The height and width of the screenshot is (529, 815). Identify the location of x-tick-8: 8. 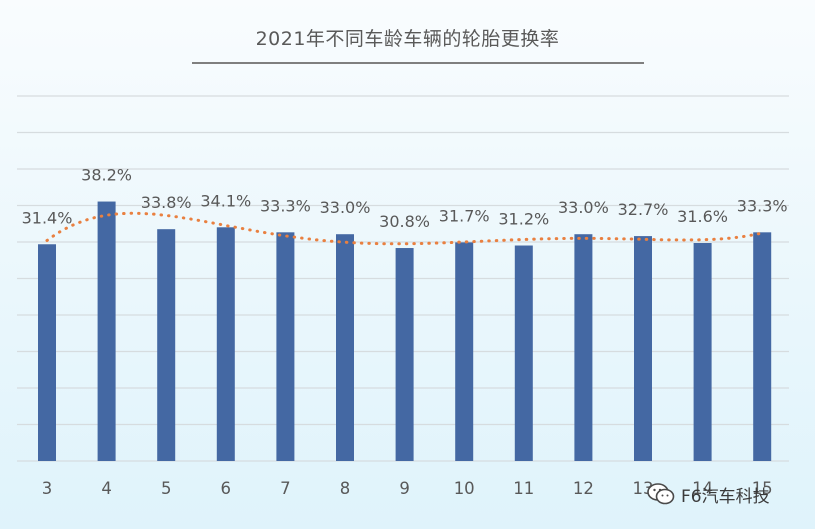
(345, 488).